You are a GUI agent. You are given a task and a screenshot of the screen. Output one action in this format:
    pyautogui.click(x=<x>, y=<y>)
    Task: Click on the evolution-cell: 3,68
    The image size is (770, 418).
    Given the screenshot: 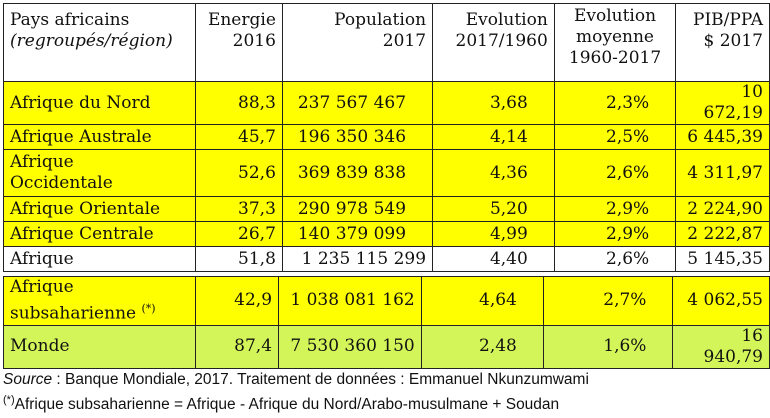 What is the action you would take?
    pyautogui.click(x=493, y=103)
    